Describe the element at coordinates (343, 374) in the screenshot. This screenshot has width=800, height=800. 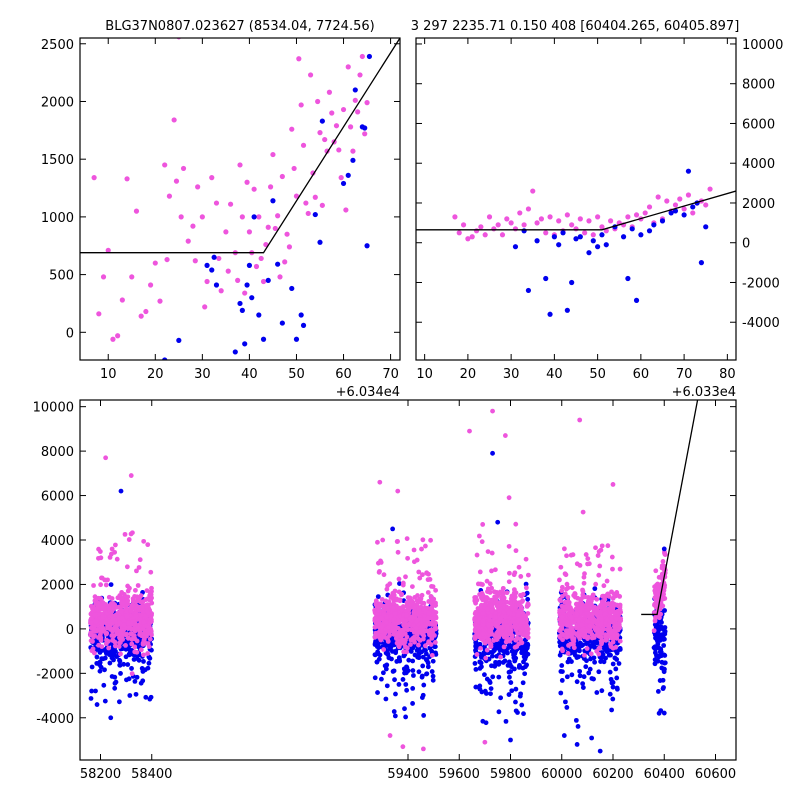
I see `x-tick-label: 60` at that location.